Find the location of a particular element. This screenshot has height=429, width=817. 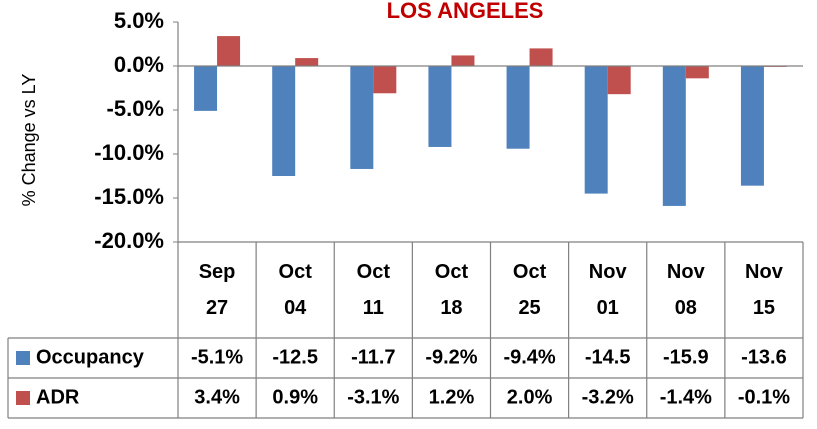

table-value: -14.5 is located at coordinates (608, 357).